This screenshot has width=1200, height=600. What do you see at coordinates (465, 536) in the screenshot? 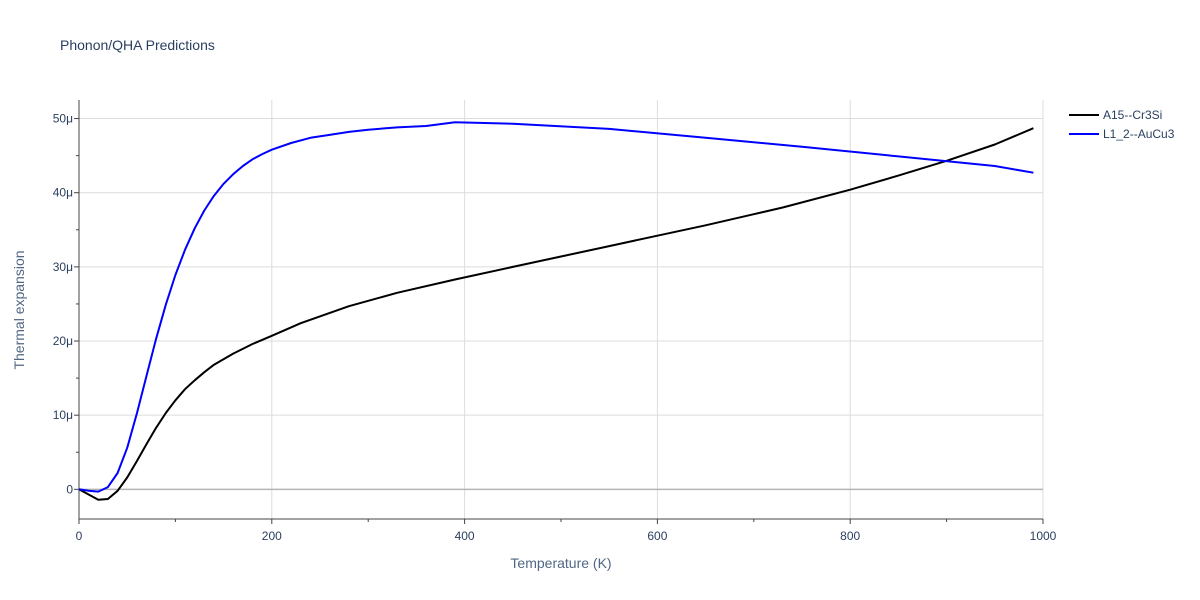
I see `x-tick-label: 400` at bounding box center [465, 536].